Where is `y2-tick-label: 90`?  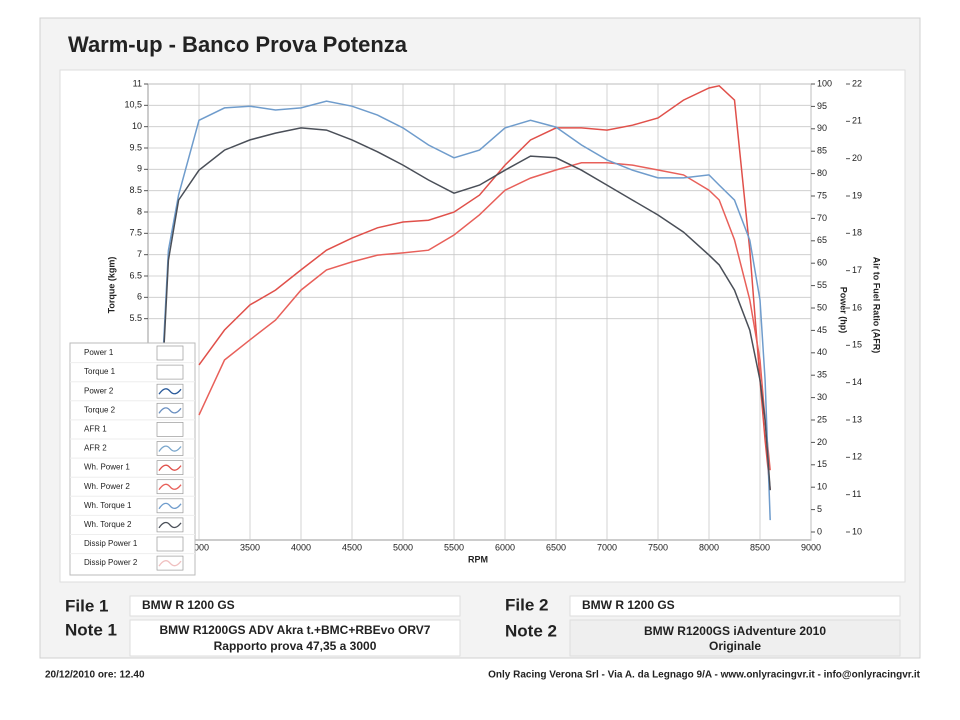 y2-tick-label: 90 is located at coordinates (822, 128).